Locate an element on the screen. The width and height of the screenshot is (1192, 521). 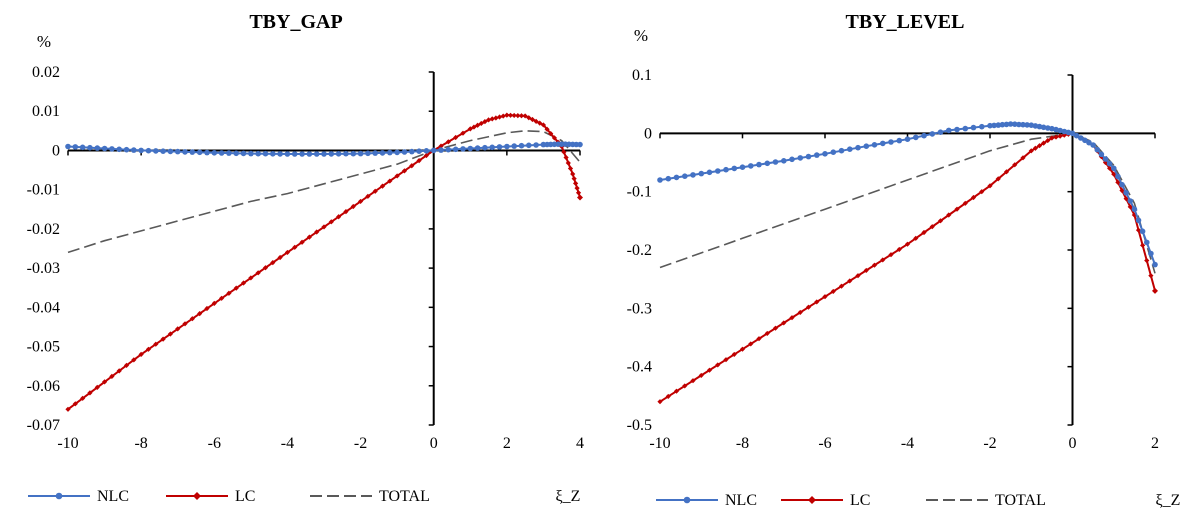
legend: NLC LC TOTAL is located at coordinates (229, 496).